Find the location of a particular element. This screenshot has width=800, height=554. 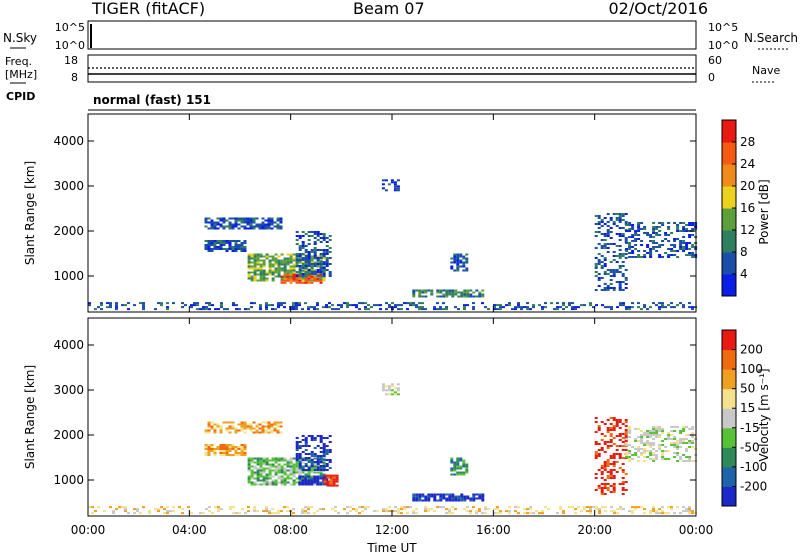

velocity-colorbar-label: Velocity [m s⁻¹] is located at coordinates (764, 414).